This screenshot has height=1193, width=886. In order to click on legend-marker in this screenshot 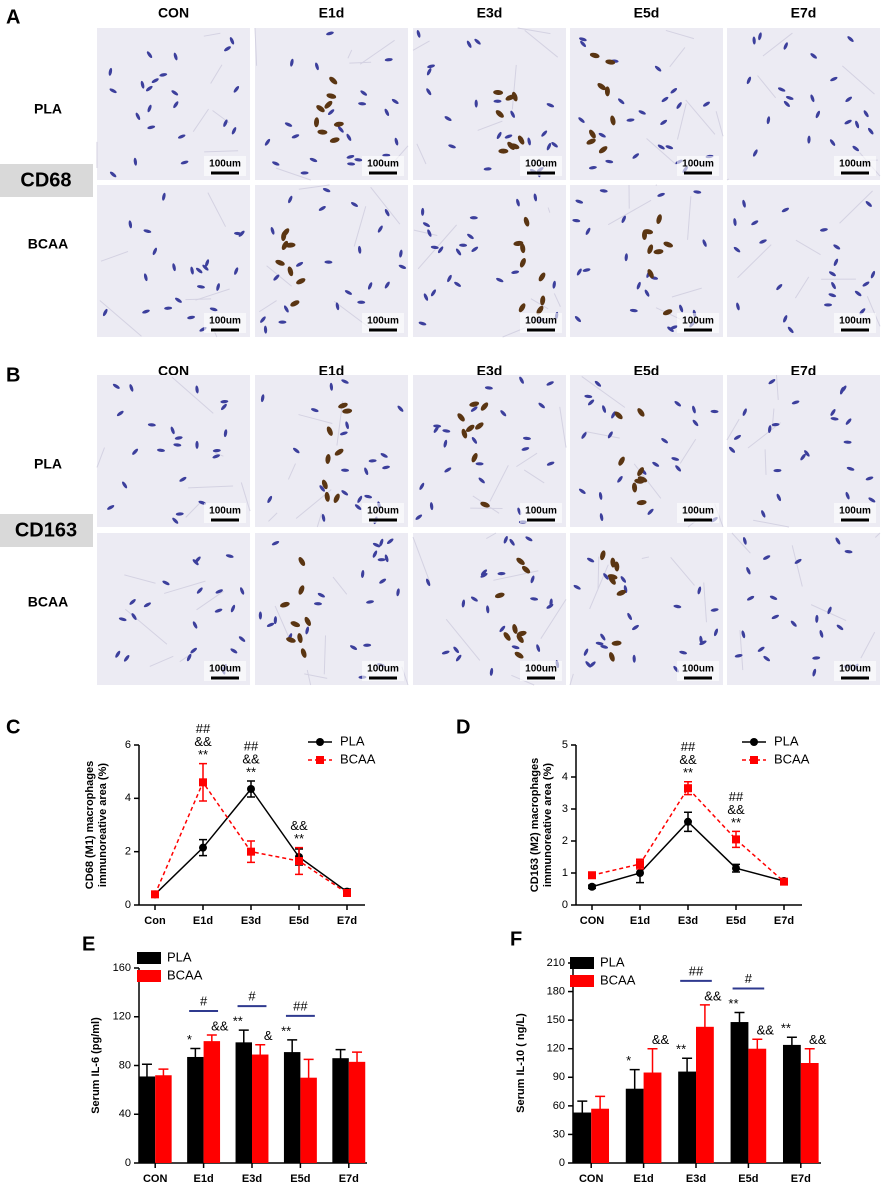, I will do `click(320, 742)`.